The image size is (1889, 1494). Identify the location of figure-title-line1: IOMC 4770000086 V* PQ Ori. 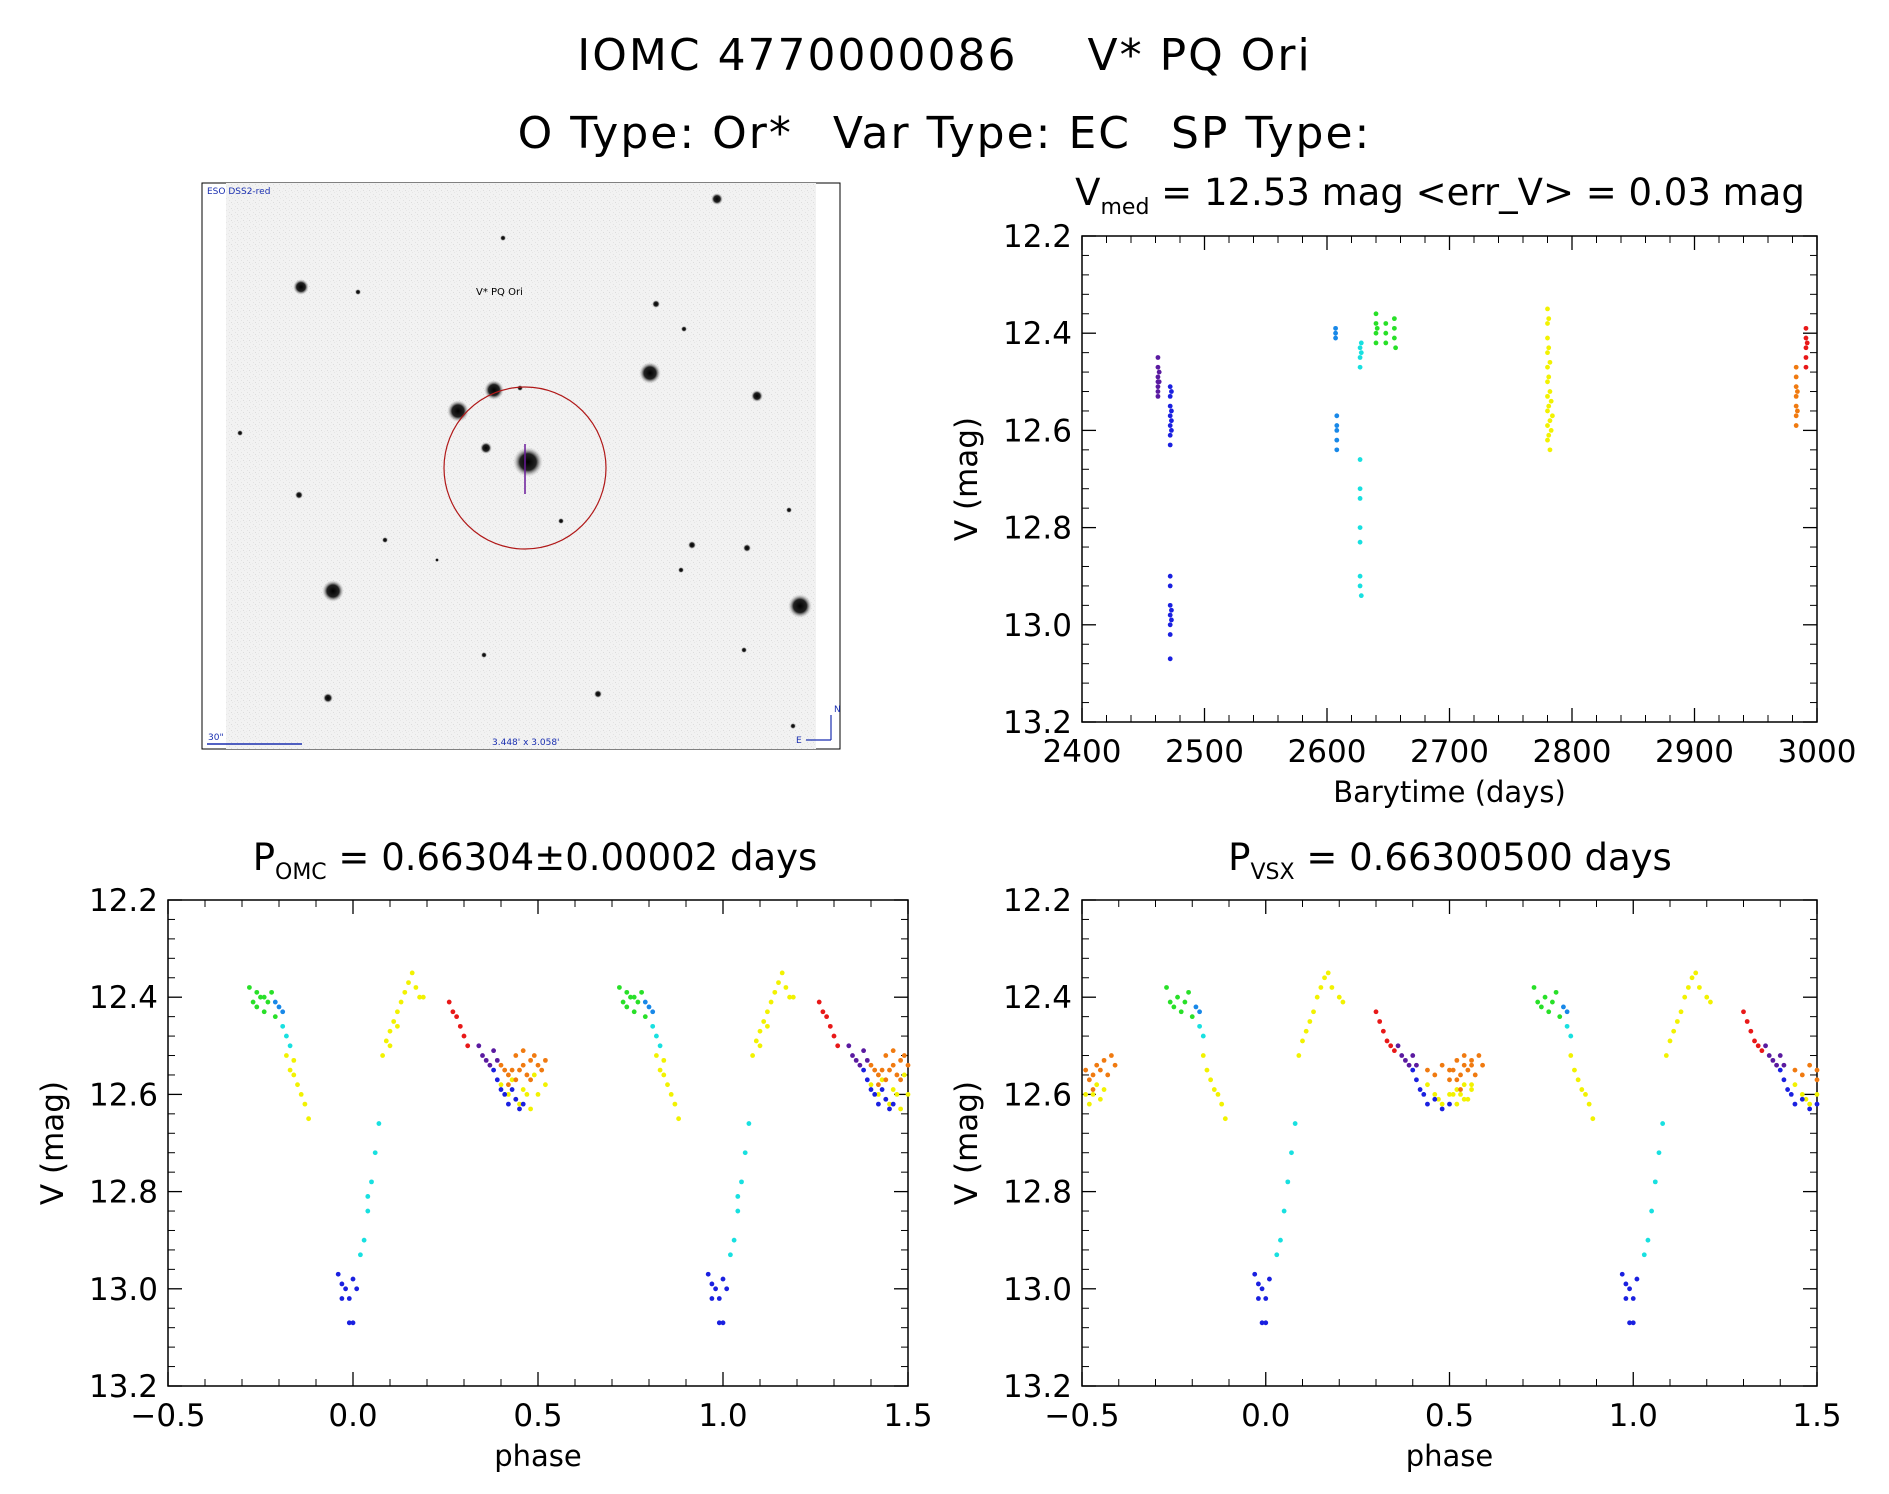
(944, 55).